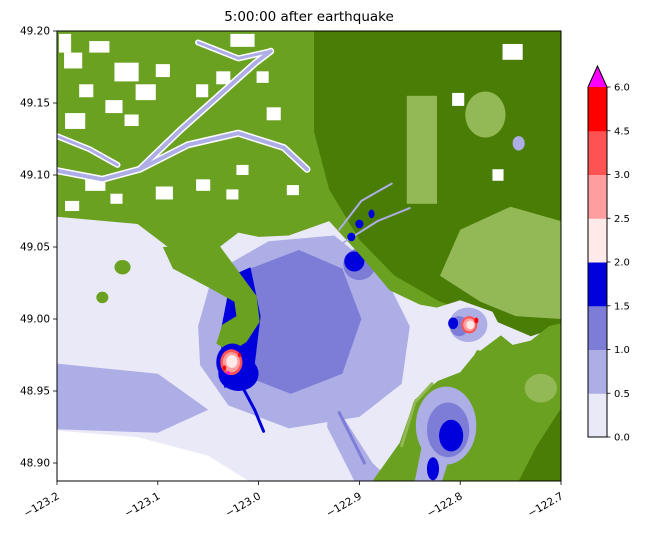 The height and width of the screenshot is (536, 646). Describe the element at coordinates (518, 143) in the screenshot. I see `ne-pond` at that location.